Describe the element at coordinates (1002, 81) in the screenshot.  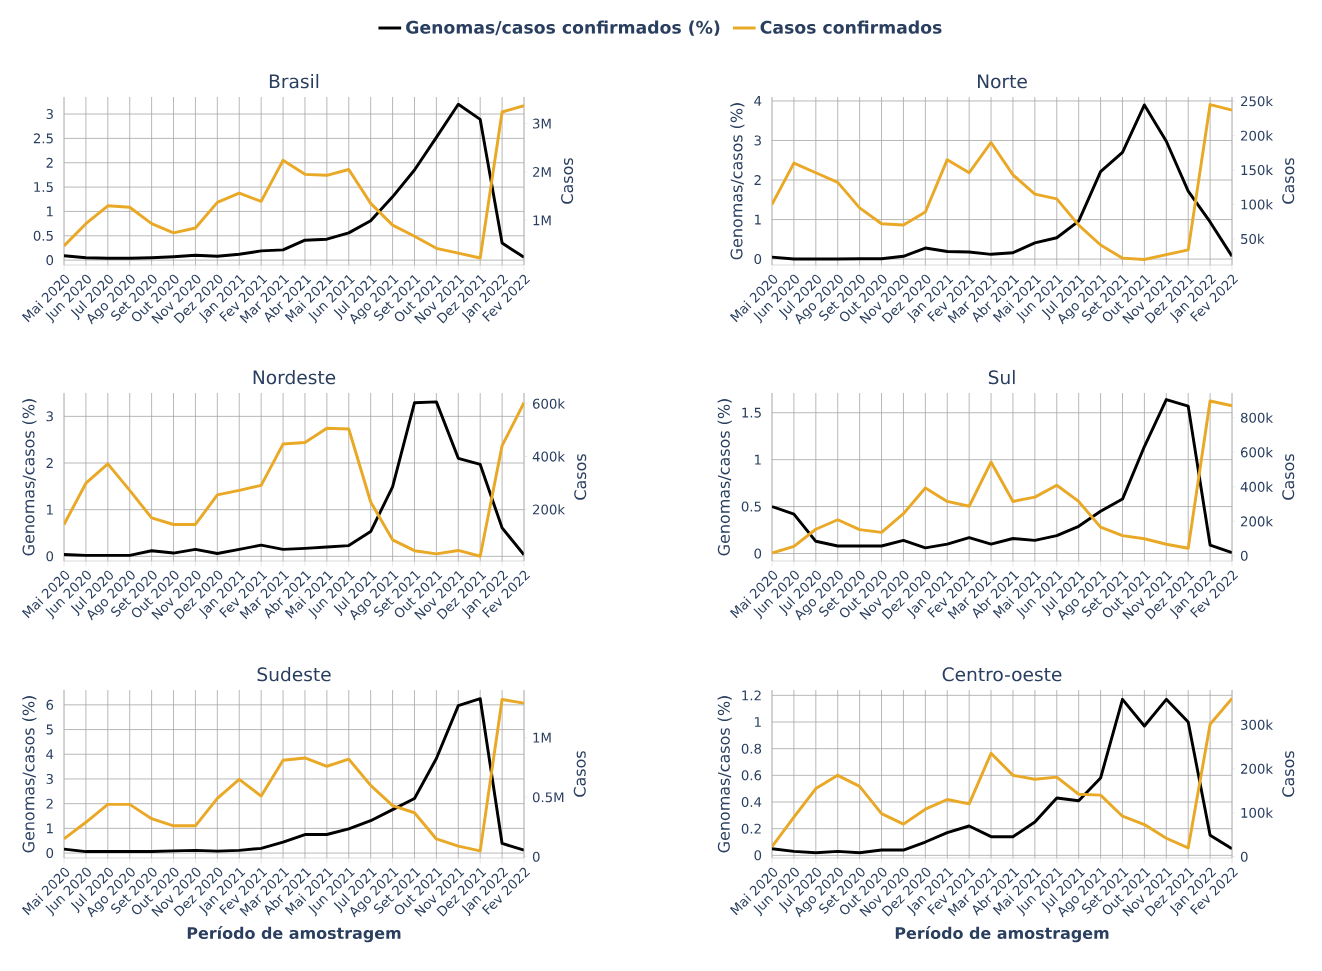
I see `chart-title: Norte` at that location.